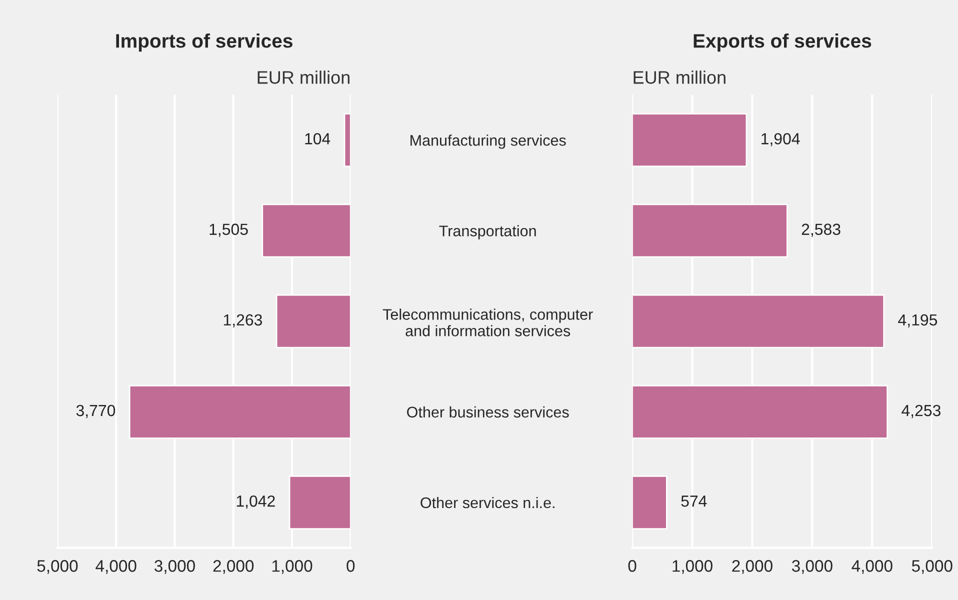 This screenshot has height=600, width=958. I want to click on chart-title: Imports of services, so click(204, 42).